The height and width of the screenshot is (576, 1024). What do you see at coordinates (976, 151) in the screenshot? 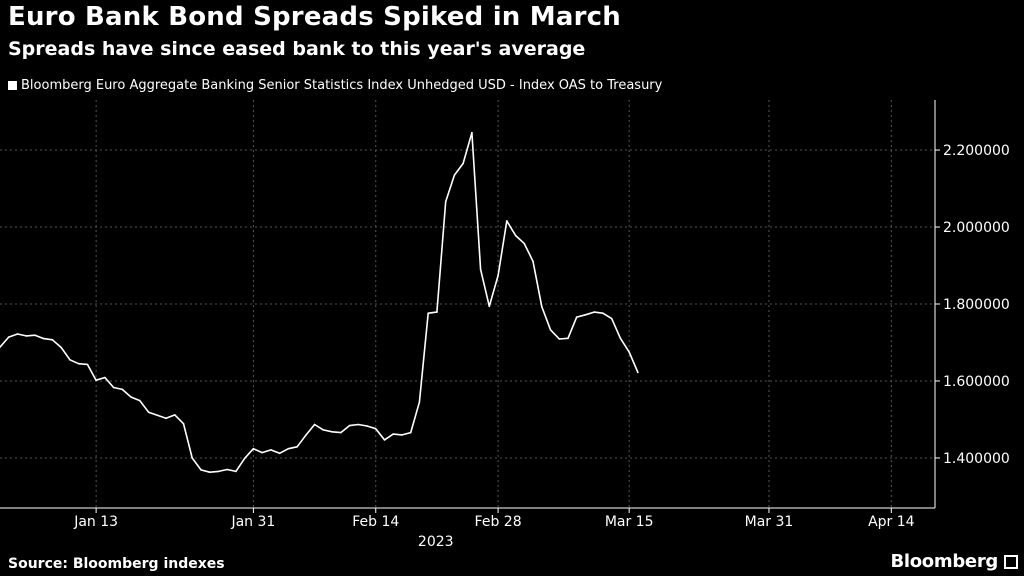
I see `y-tick-label: 2.200000` at bounding box center [976, 151].